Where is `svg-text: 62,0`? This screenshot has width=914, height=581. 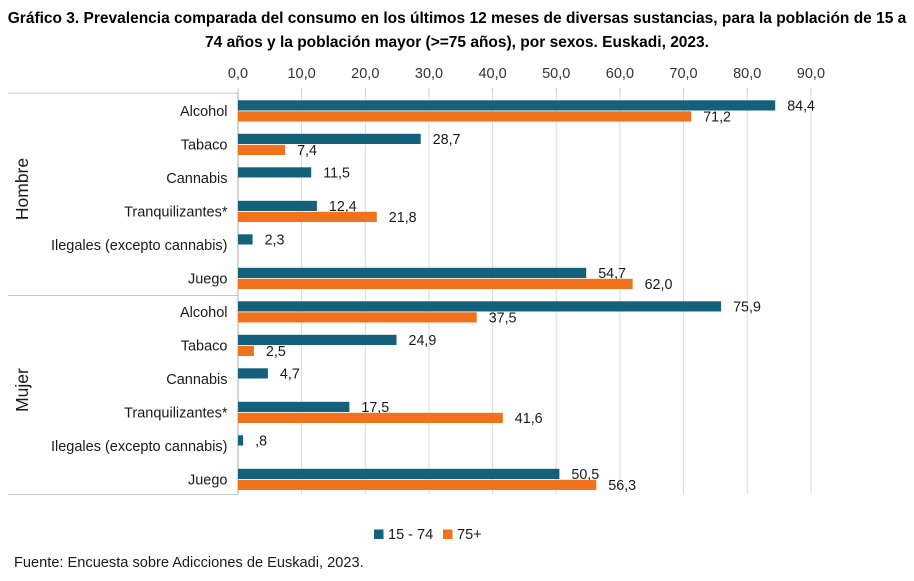 svg-text: 62,0 is located at coordinates (659, 285).